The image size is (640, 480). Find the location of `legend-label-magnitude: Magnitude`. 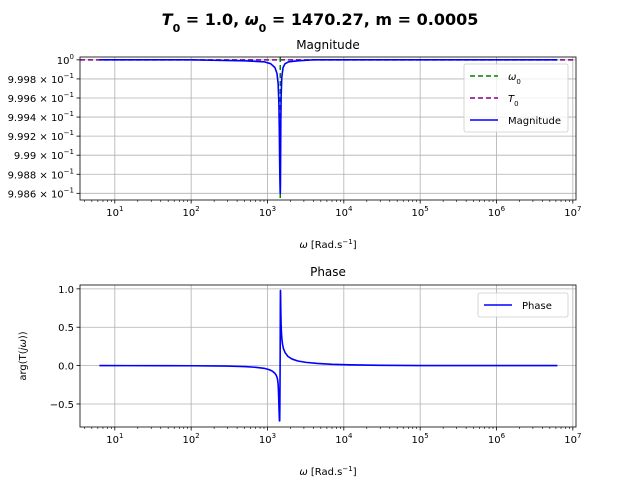

legend-label-magnitude: Magnitude is located at coordinates (534, 121).